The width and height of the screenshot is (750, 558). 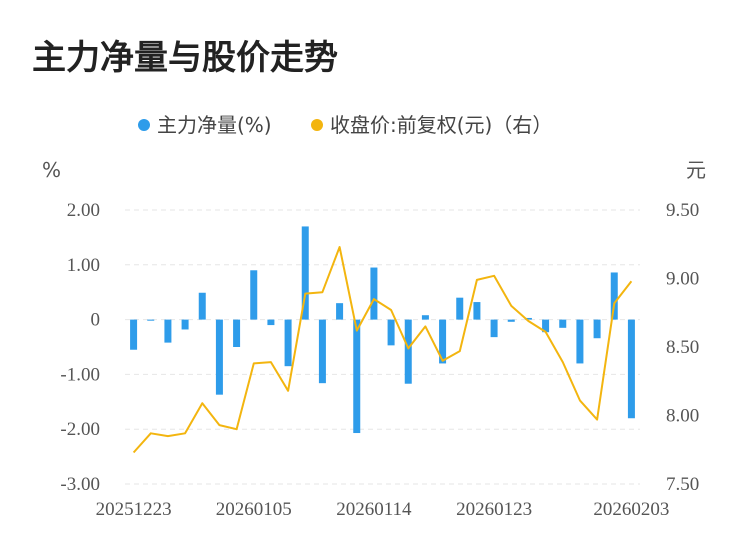 What do you see at coordinates (441, 125) in the screenshot?
I see `legend-label-line: 收盘价:前复权(元)（右）` at bounding box center [441, 125].